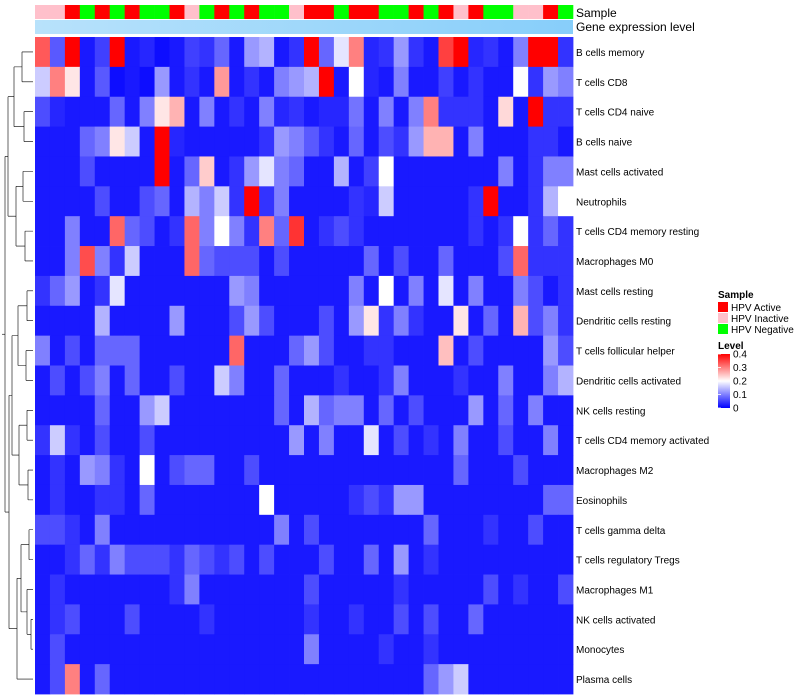 Image resolution: width=800 pixels, height=700 pixels. Describe the element at coordinates (642, 441) in the screenshot. I see `row-label: T cells CD4 memory activated` at that location.